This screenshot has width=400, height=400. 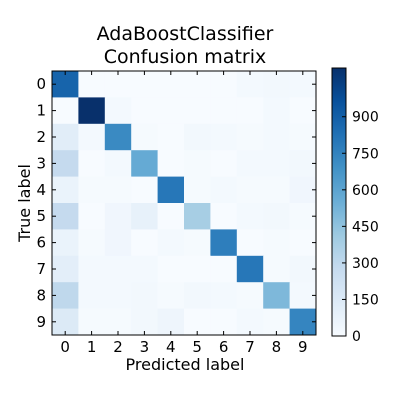 I want to click on y-tick-label-0: 0, so click(x=41, y=84).